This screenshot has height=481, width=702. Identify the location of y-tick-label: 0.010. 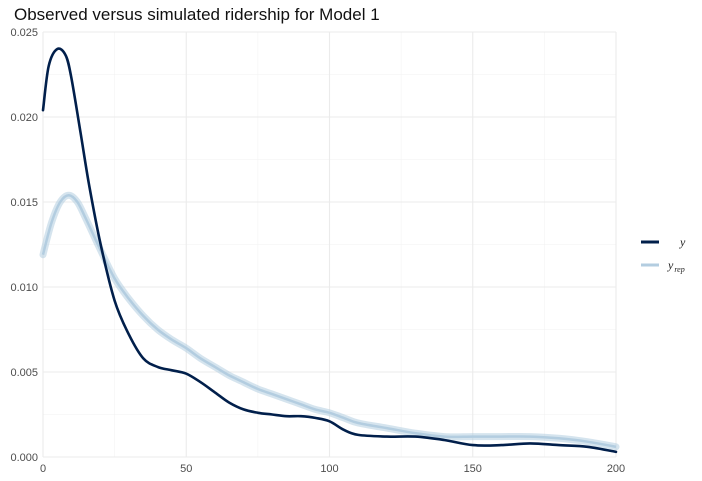
(24, 288).